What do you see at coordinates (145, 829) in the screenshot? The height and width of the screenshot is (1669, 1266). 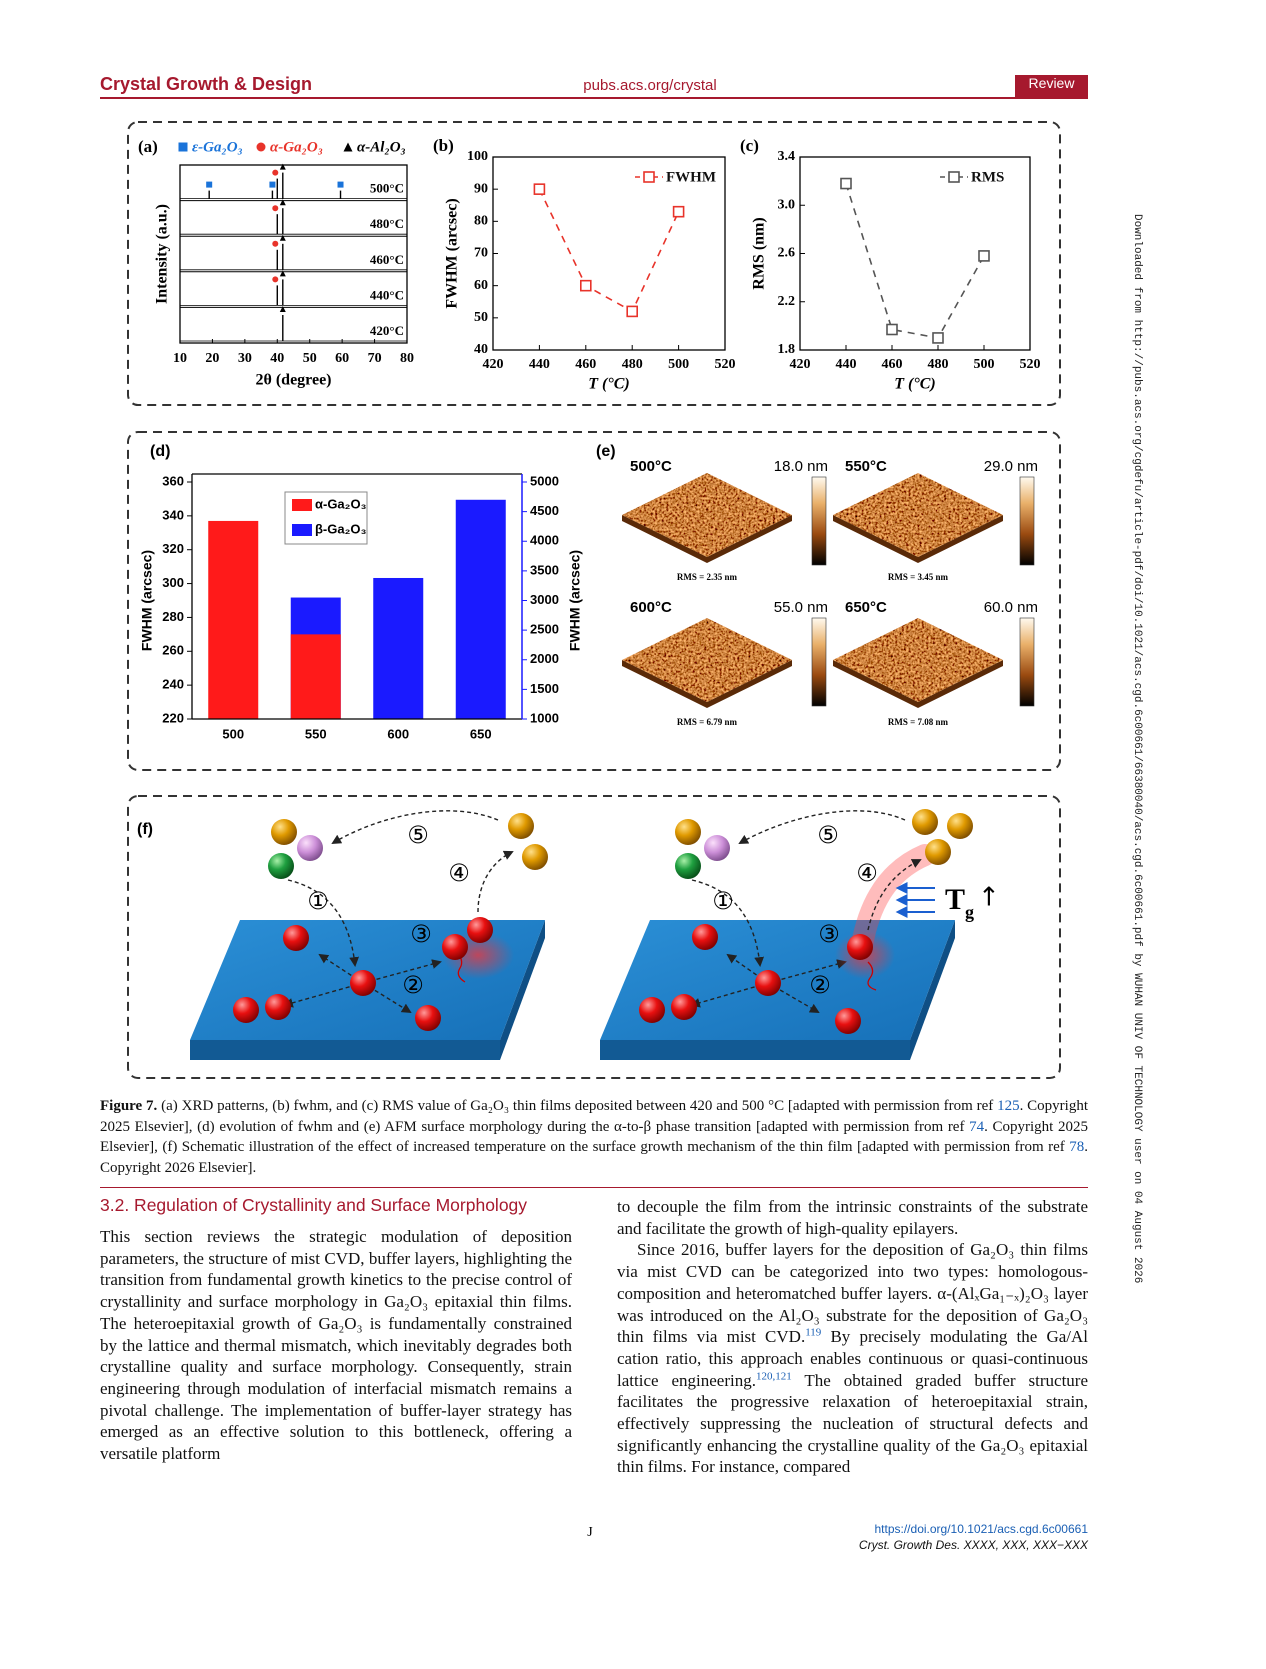 I see `panel-label: (f)` at bounding box center [145, 829].